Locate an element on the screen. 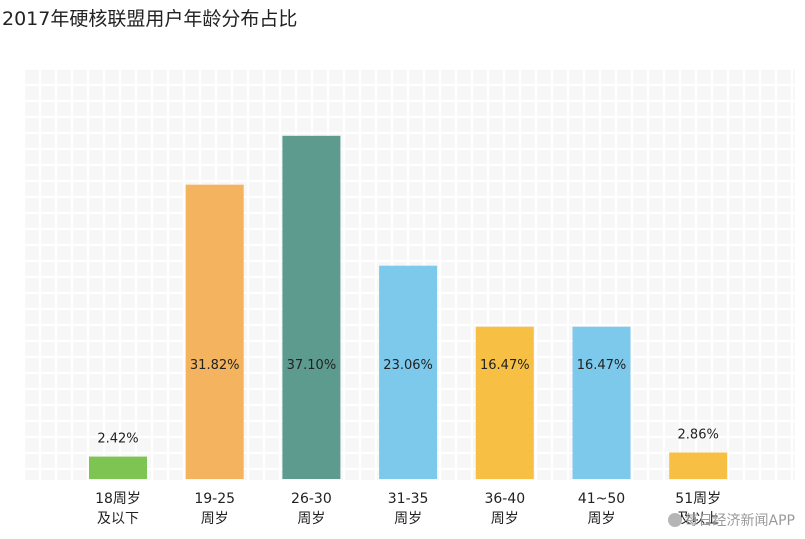 Image resolution: width=805 pixels, height=539 pixels. x-tick-label-1-0: 19-25 is located at coordinates (214, 499).